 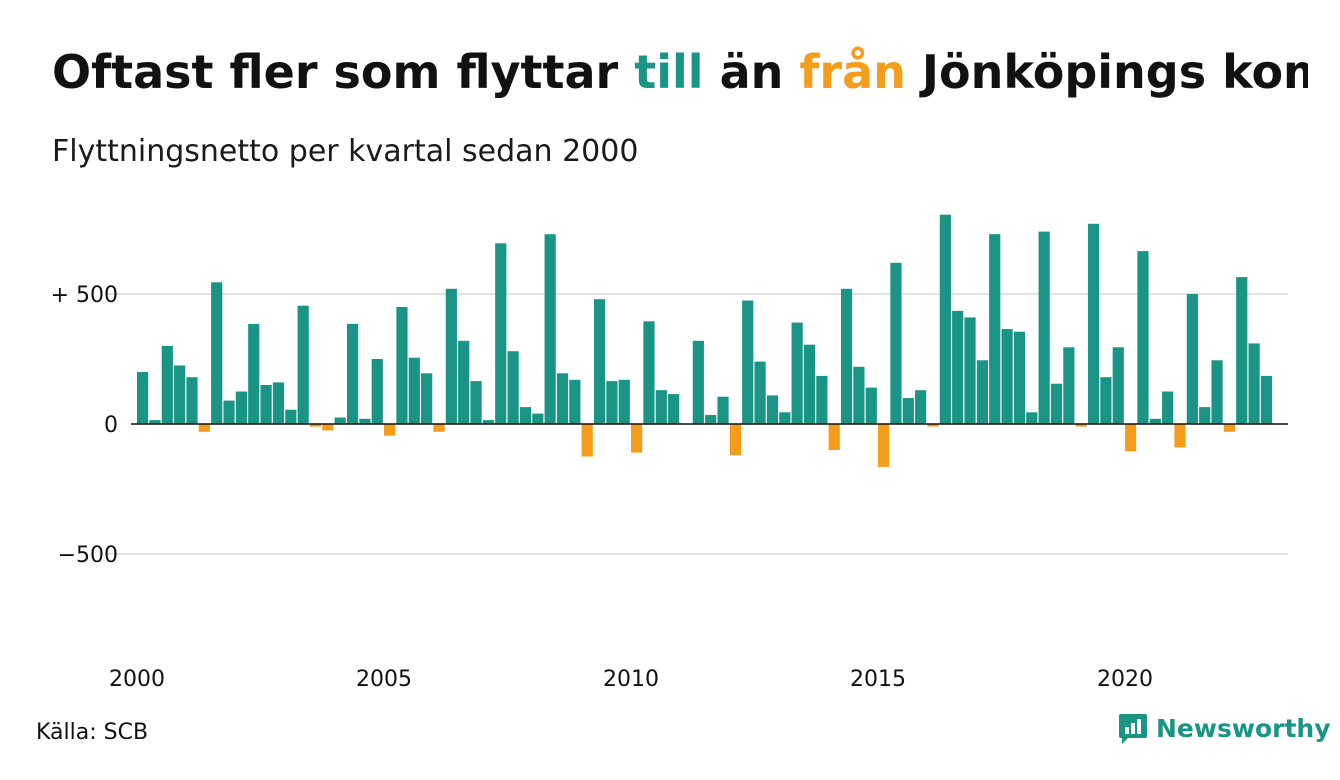 I want to click on x-tick-label: 2015, so click(x=878, y=679).